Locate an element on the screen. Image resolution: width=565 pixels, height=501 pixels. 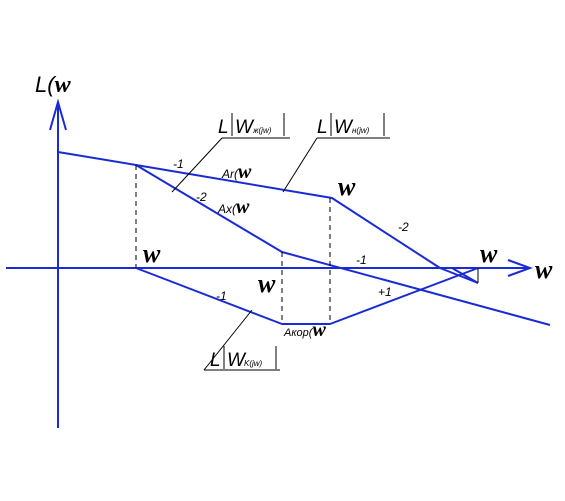
callout-top-right-sub: н(jw) is located at coordinates (361, 130).